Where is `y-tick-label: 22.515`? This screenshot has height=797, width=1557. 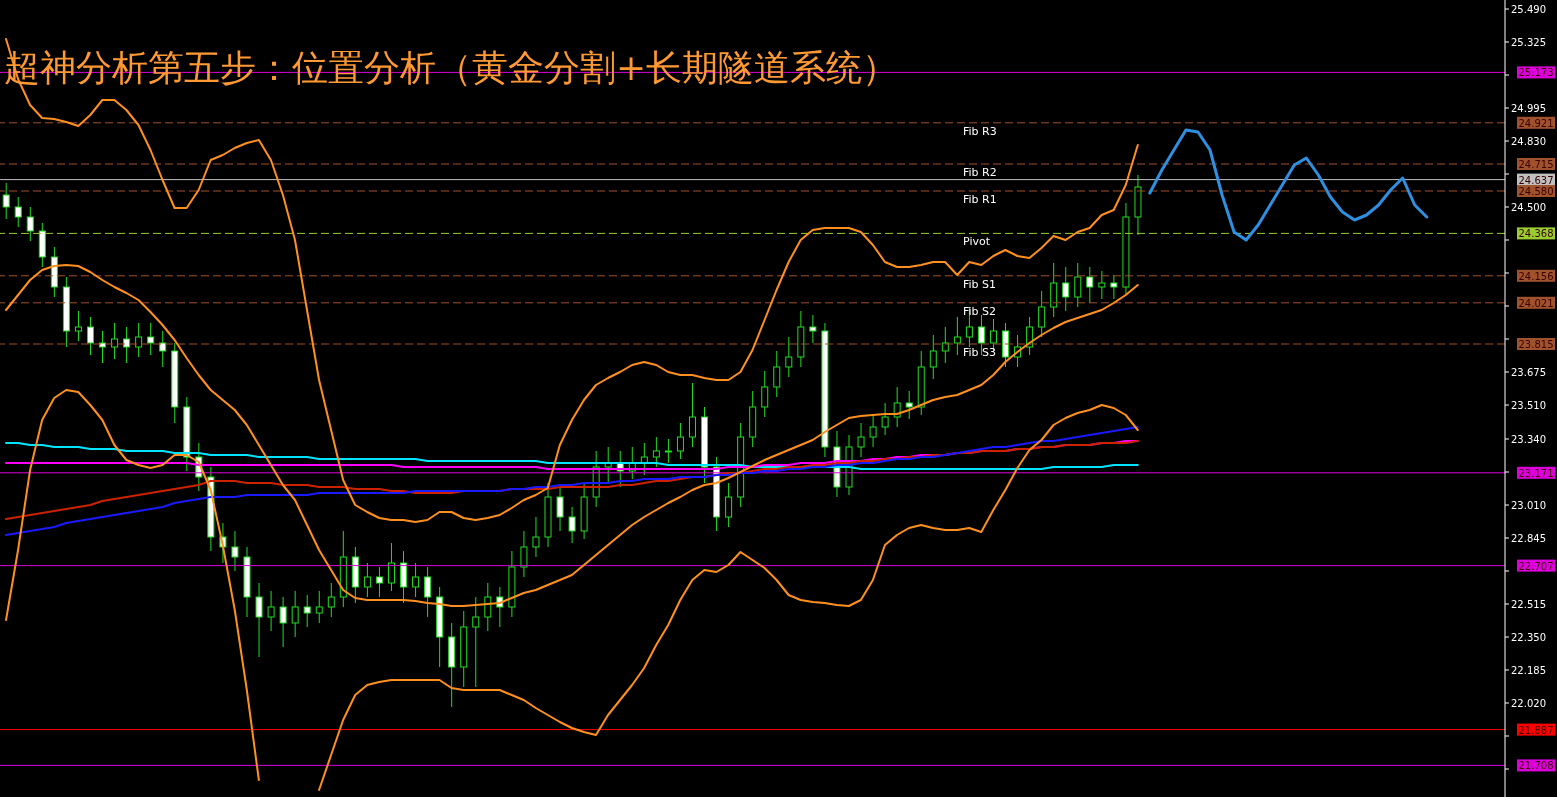
y-tick-label: 22.515 is located at coordinates (1528, 604).